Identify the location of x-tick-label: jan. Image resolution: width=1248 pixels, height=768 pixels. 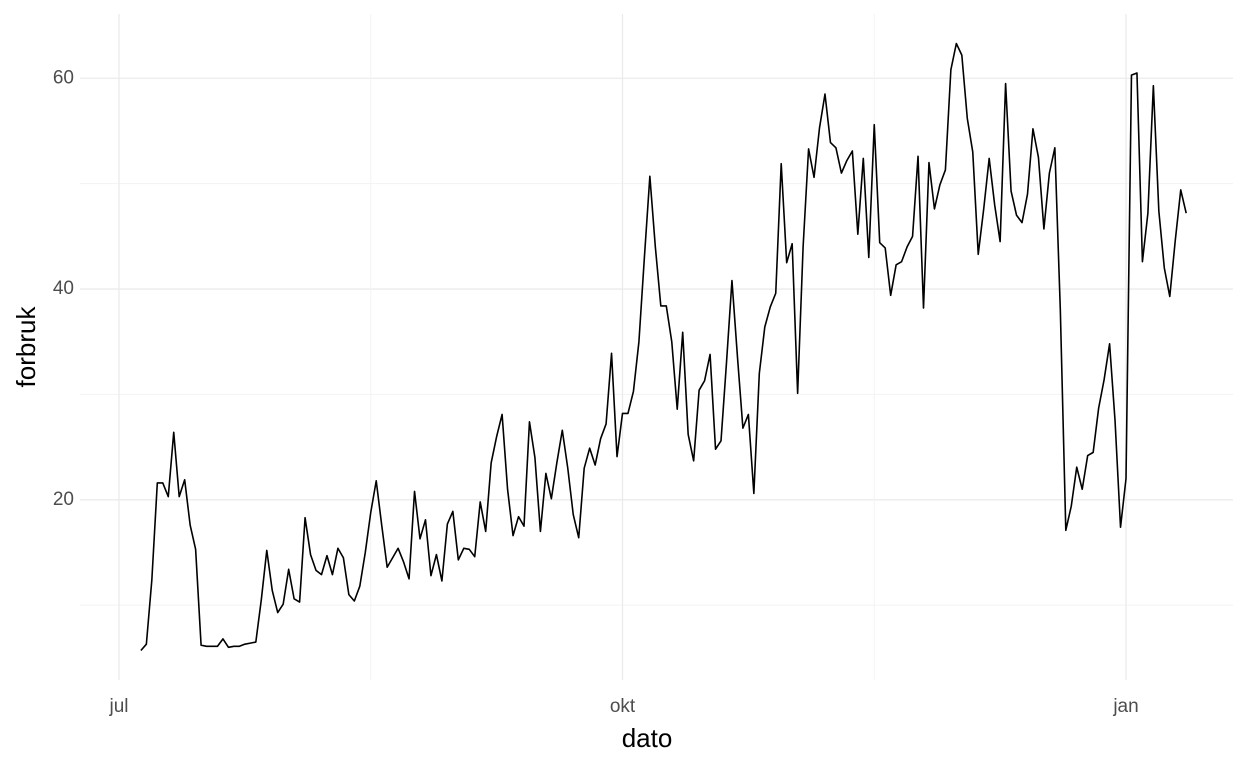
(1125, 706).